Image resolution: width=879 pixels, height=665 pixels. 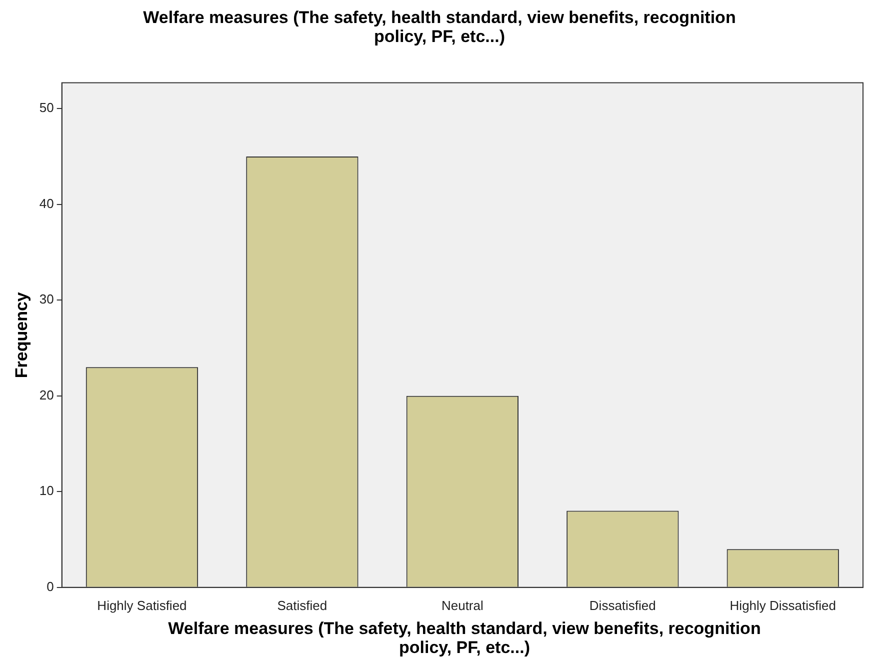 I want to click on x-tick-label: Satisfied, so click(x=302, y=605).